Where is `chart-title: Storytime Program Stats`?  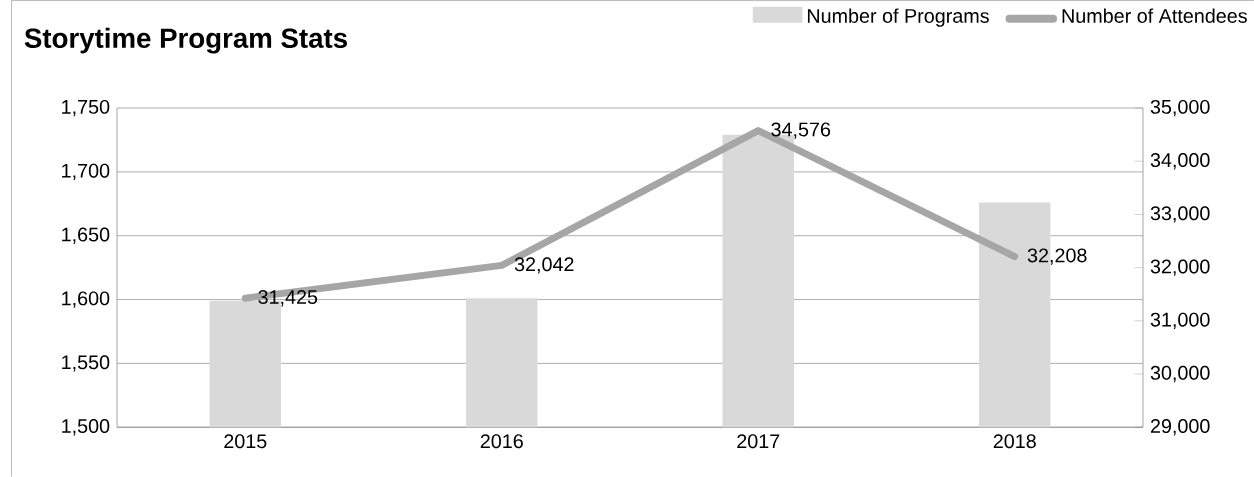
chart-title: Storytime Program Stats is located at coordinates (185, 40).